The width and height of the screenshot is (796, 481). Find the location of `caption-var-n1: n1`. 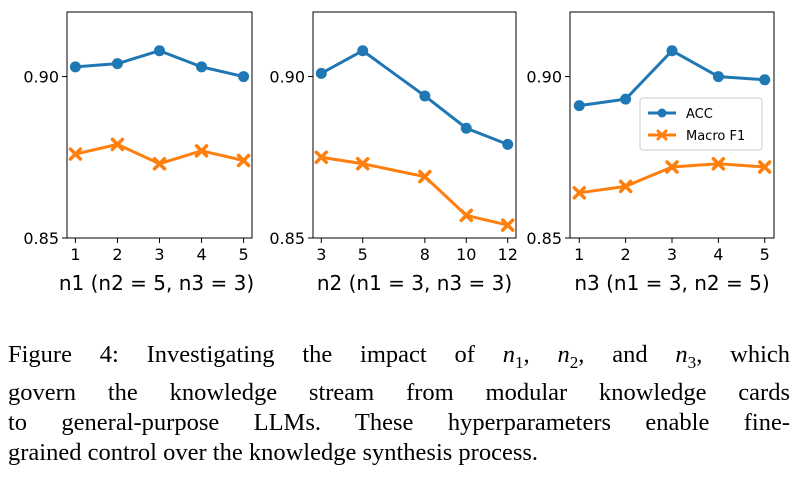

caption-var-n1: n1 is located at coordinates (513, 356).